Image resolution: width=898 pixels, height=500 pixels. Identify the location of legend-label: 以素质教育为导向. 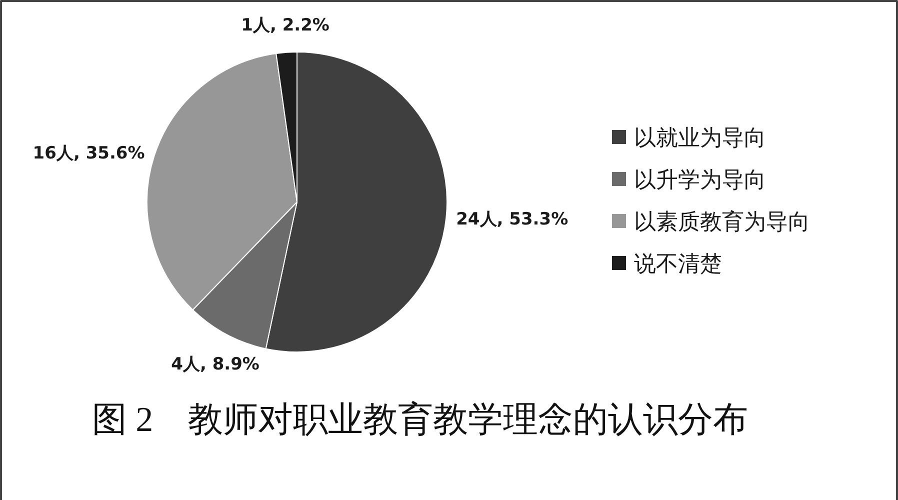
(722, 222).